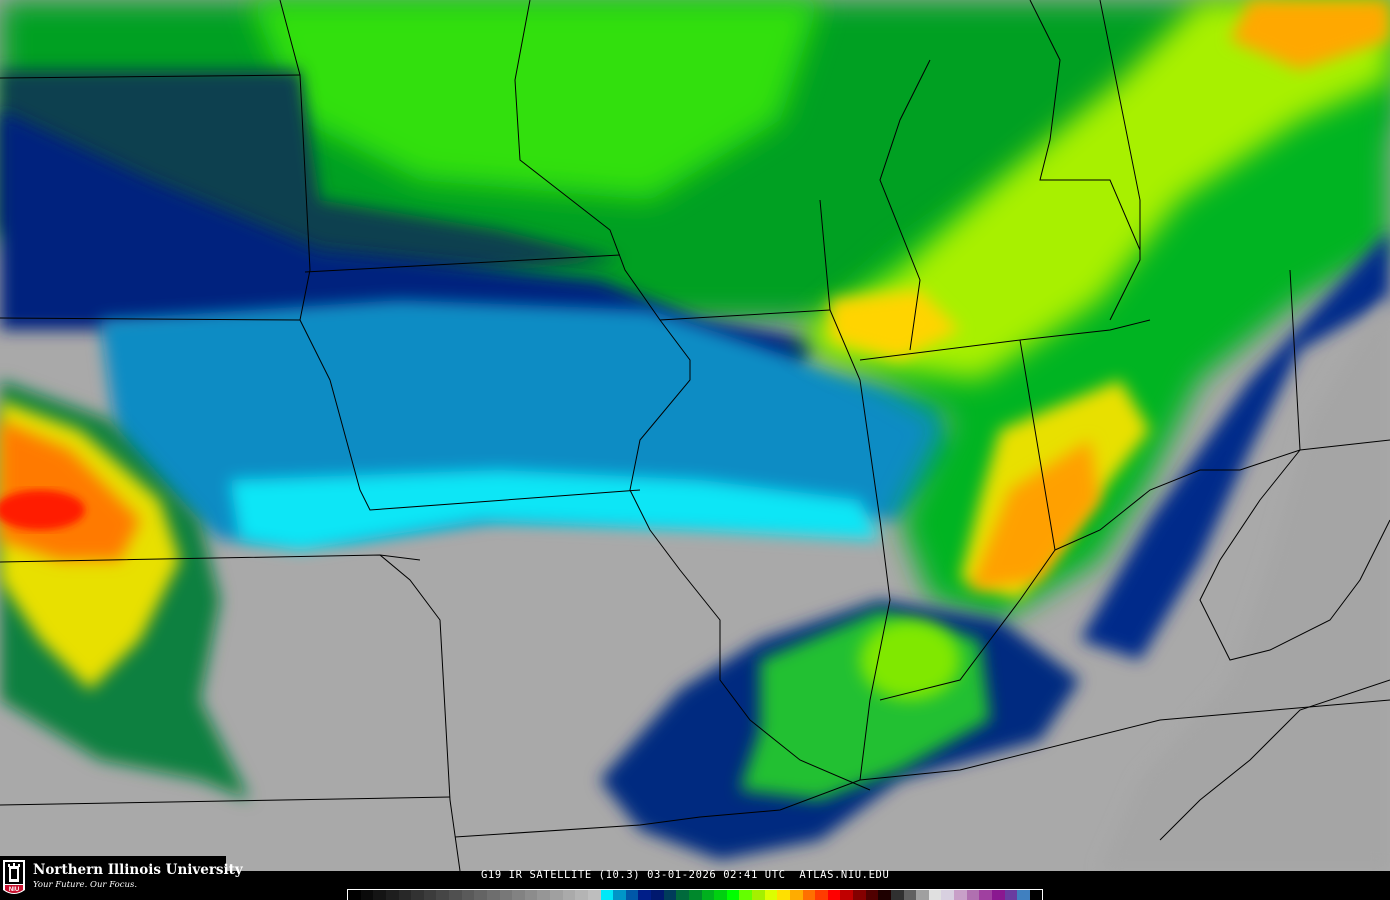 This screenshot has width=1390, height=900. Describe the element at coordinates (85, 885) in the screenshot. I see `logo-tagline: Your Future. Our Focus.` at that location.